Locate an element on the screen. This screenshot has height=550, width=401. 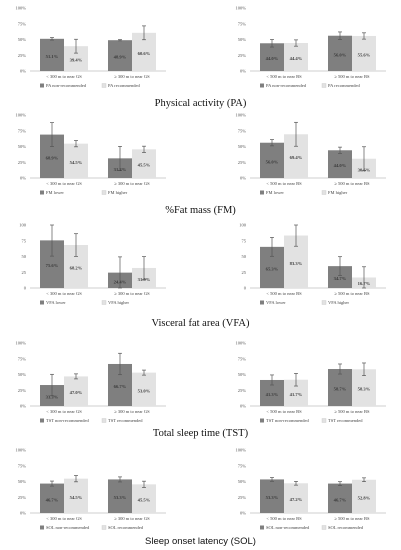
data-label: 31.2% is located at coordinates (120, 169).